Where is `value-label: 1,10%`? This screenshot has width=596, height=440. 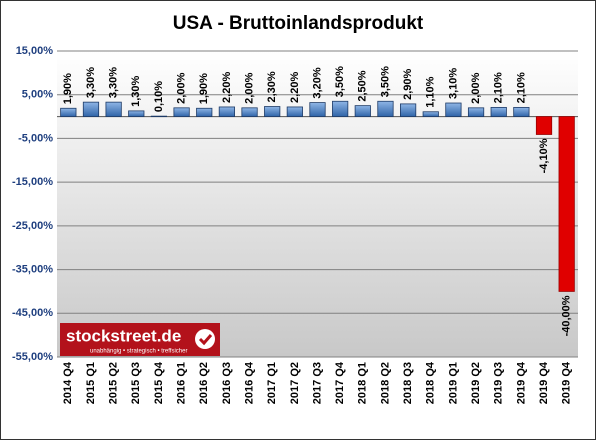 value-label: 1,10% is located at coordinates (431, 91).